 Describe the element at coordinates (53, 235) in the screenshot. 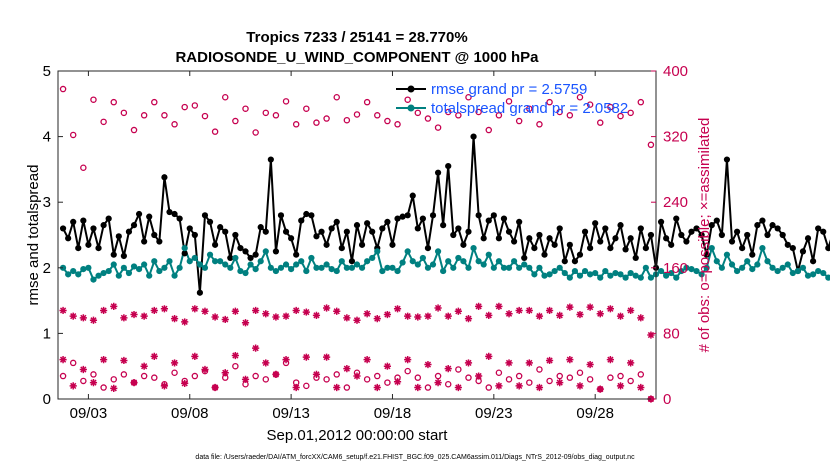

I see `left-y-axis: 0 1 2 3 4 5` at that location.